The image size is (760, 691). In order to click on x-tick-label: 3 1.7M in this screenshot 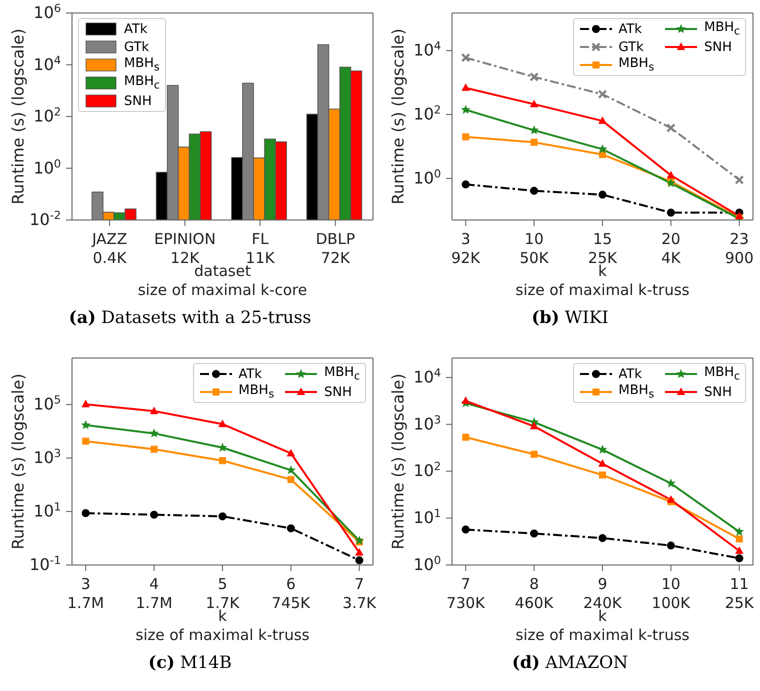, I will do `click(85, 593)`.